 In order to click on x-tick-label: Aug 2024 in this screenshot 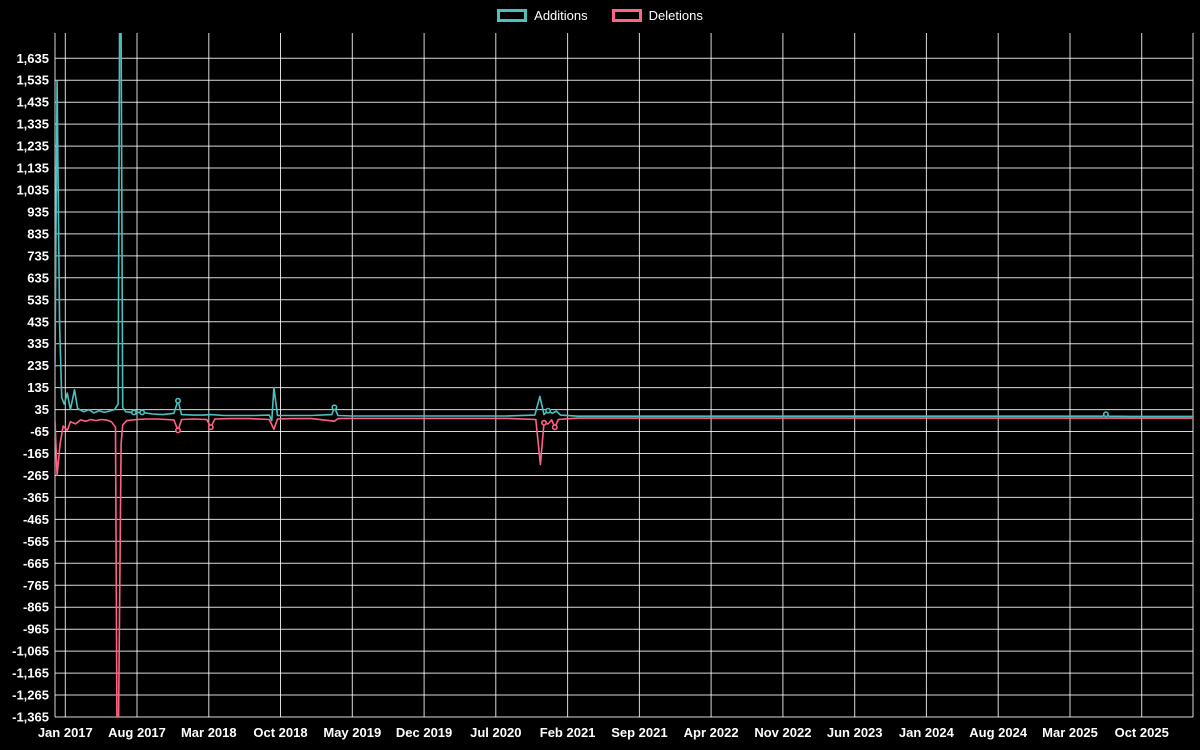, I will do `click(998, 732)`.